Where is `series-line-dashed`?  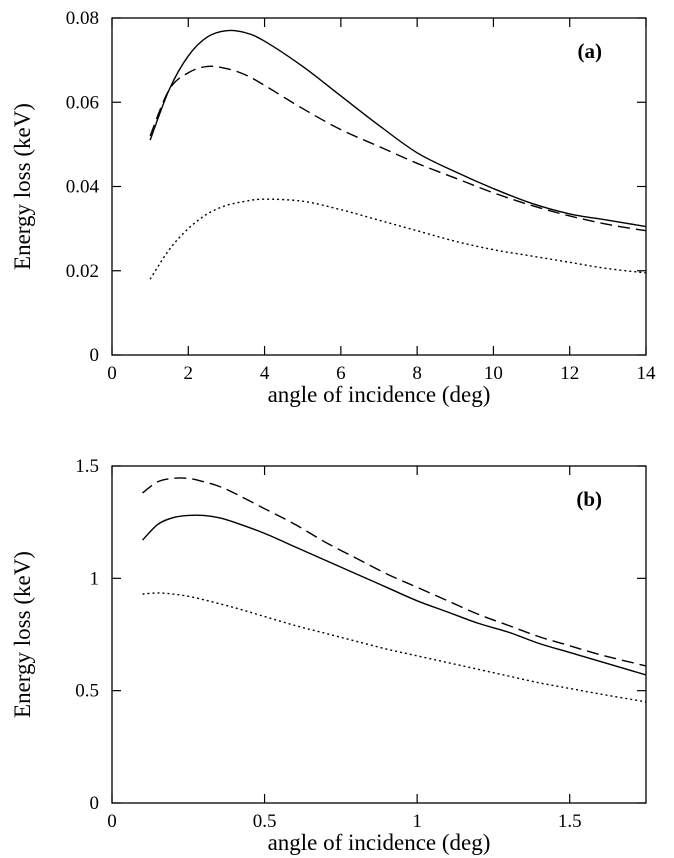
series-line-dashed is located at coordinates (398, 148).